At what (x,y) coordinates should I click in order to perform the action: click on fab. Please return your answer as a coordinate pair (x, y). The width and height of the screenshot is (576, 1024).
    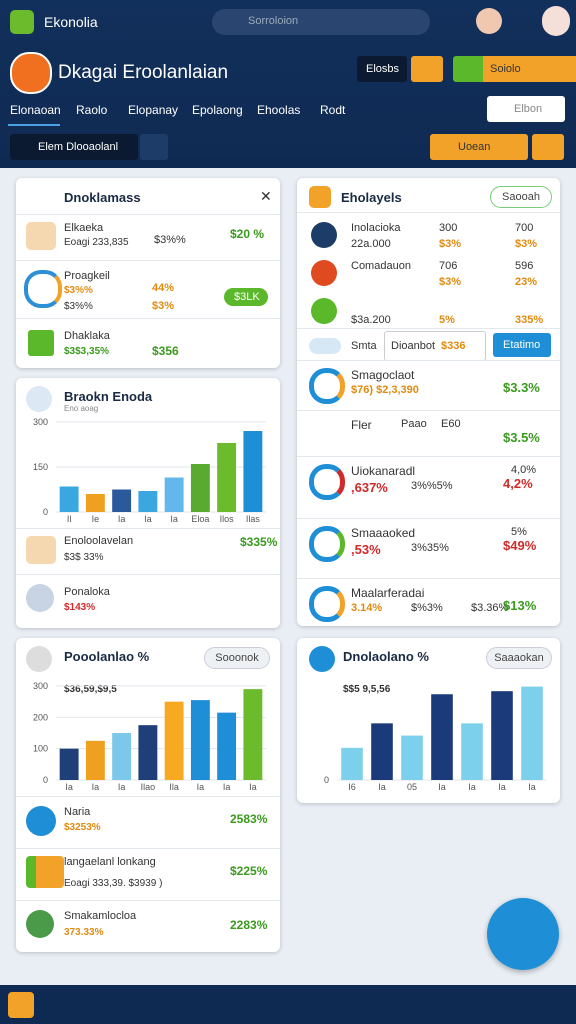
    Looking at the image, I should click on (523, 934).